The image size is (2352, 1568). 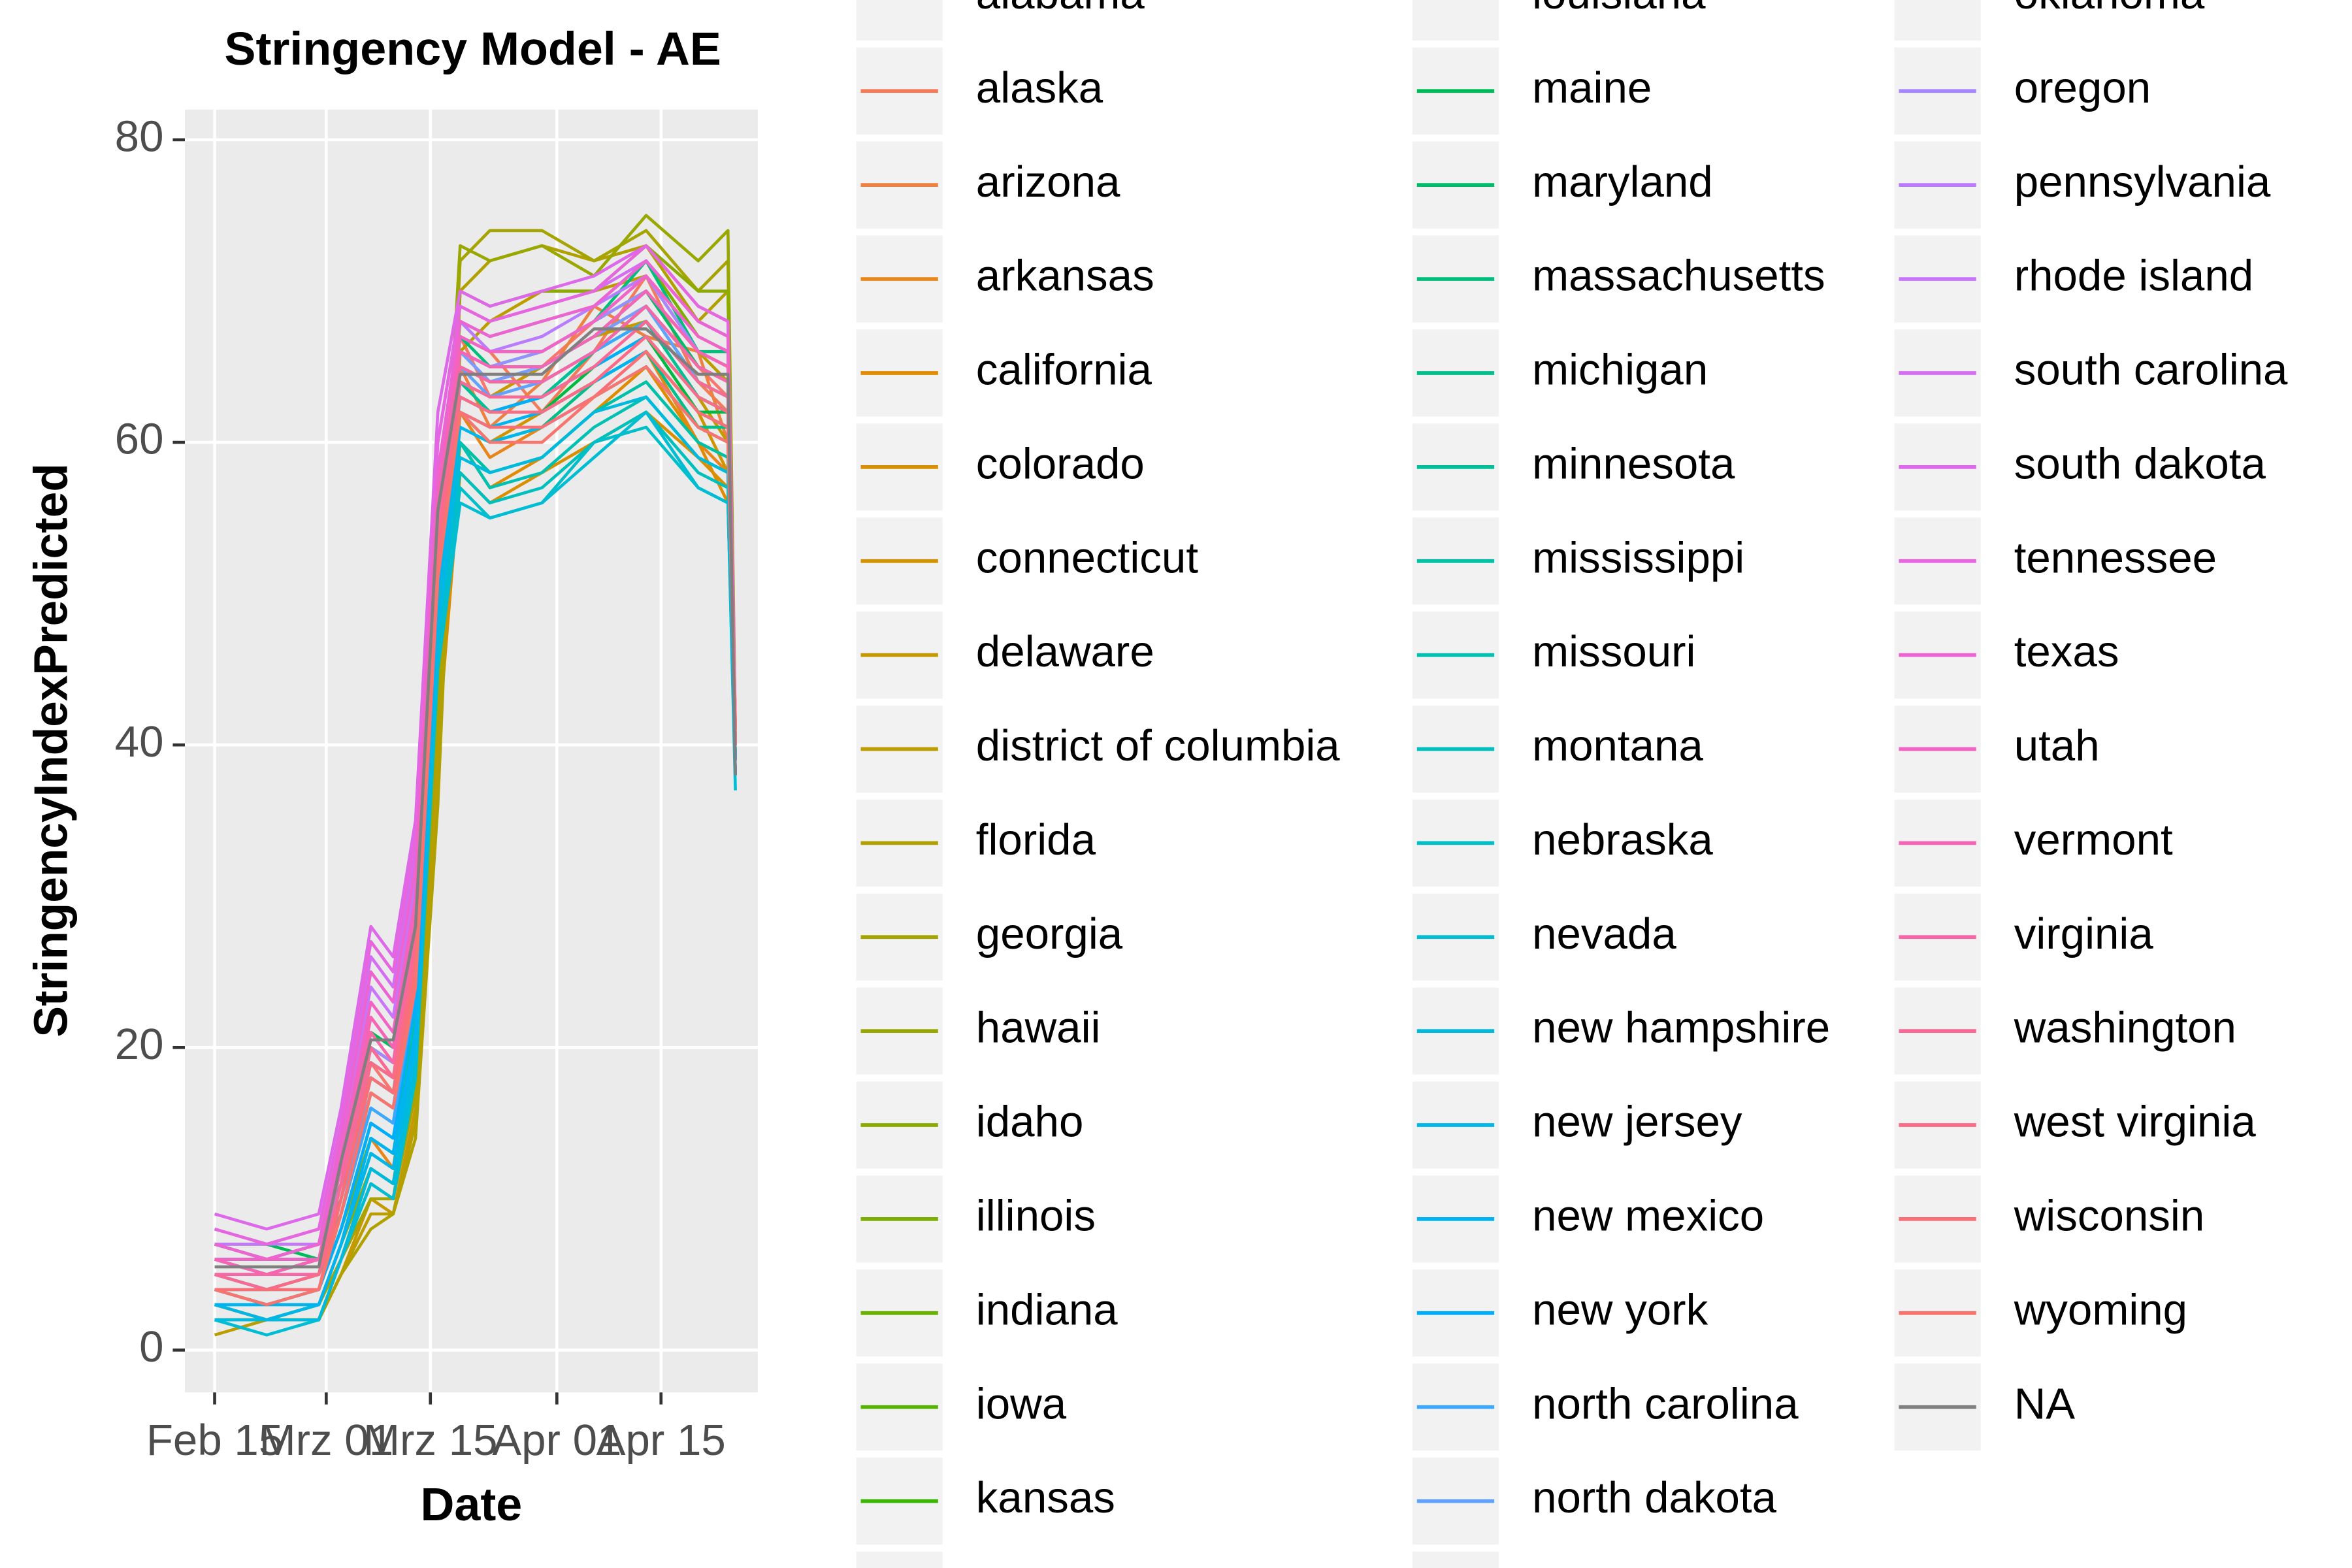 I want to click on legend-label: michigan, so click(x=1620, y=370).